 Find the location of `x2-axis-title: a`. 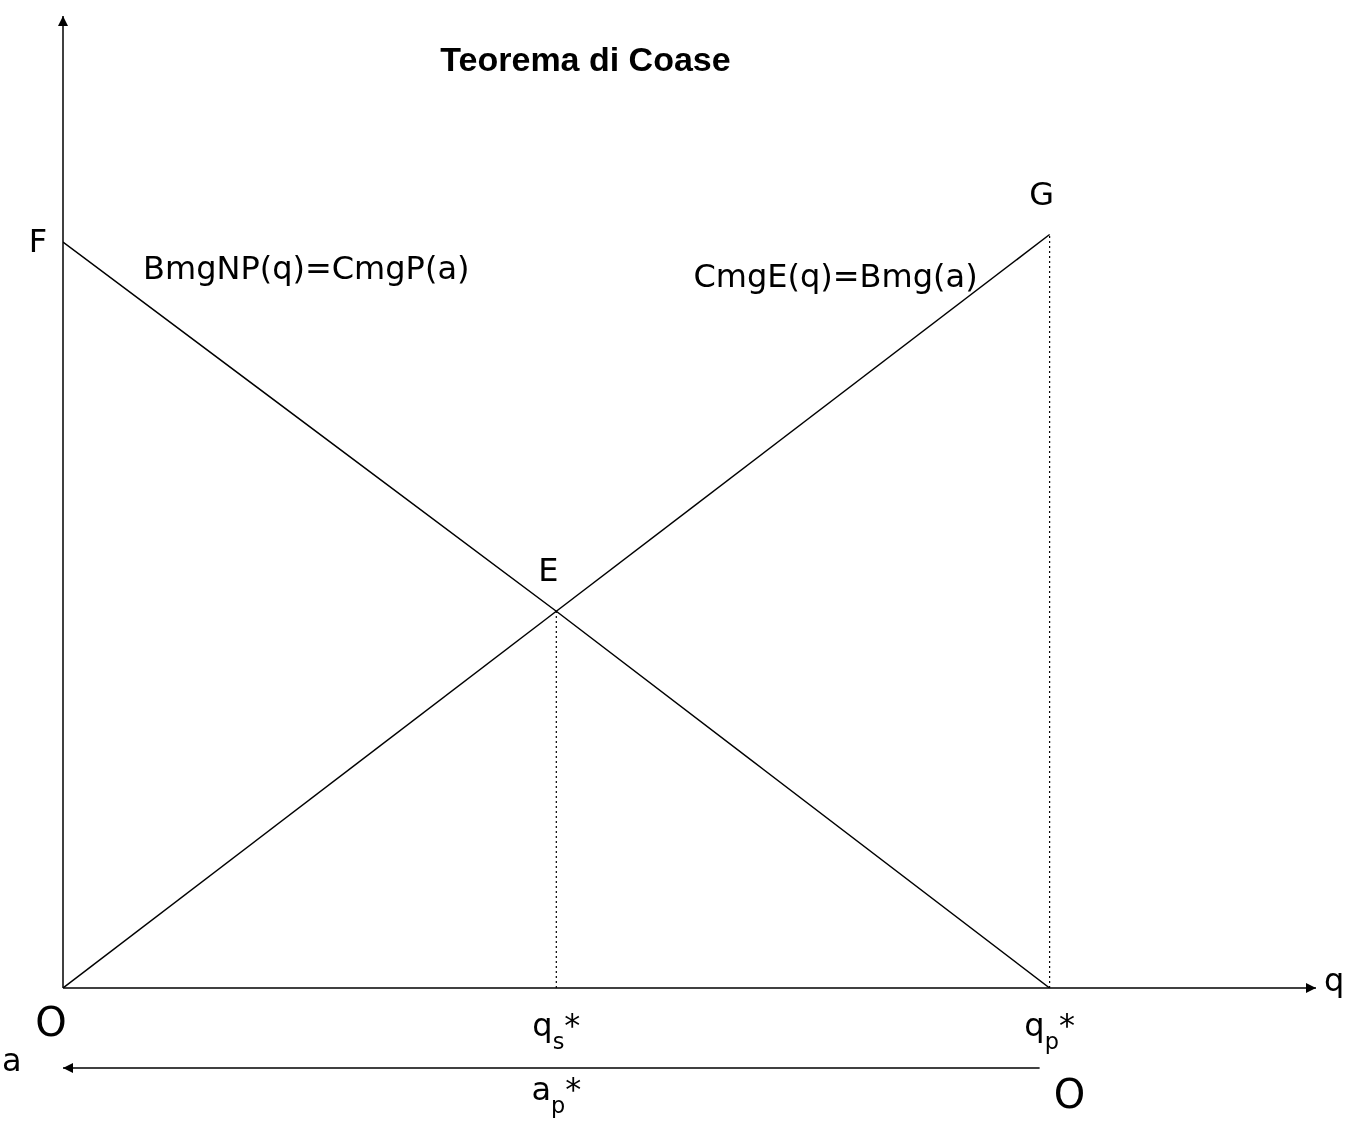

x2-axis-title: a is located at coordinates (12, 1060).